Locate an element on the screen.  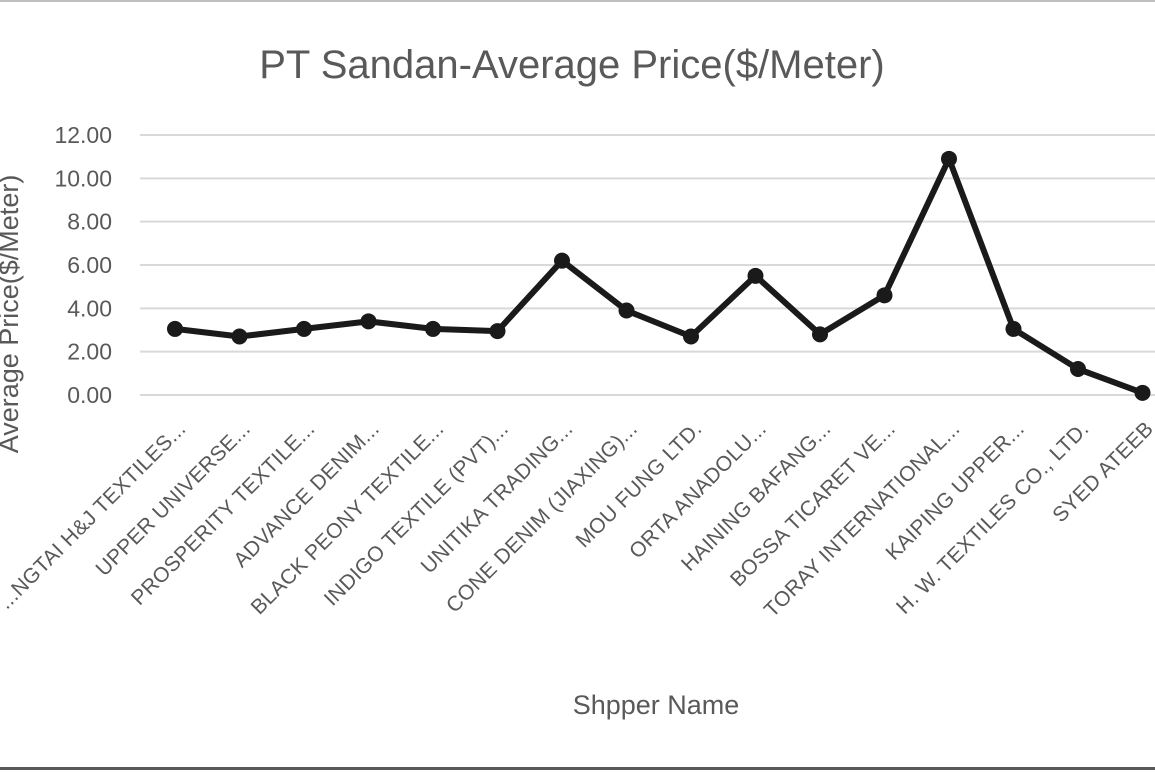
y-tick-label: 0.00 is located at coordinates (89, 395).